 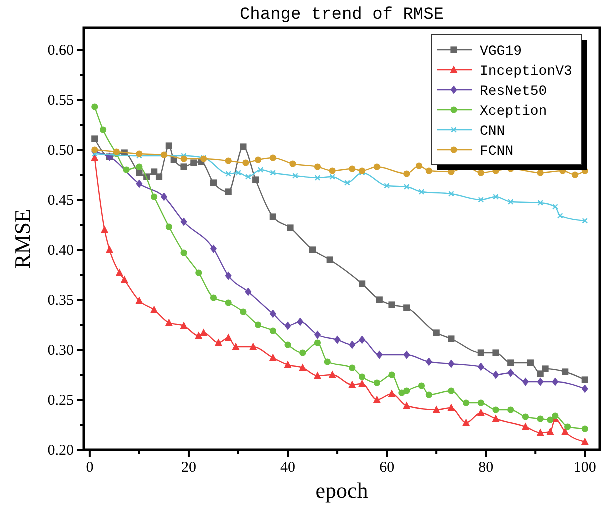 I want to click on y-tick-label: 0.45, so click(x=61, y=201).